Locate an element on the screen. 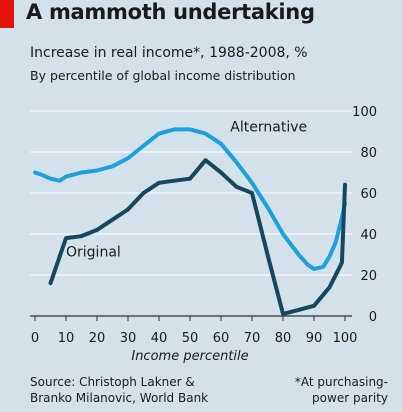 Image resolution: width=402 pixels, height=412 pixels. x-tick-label-80: 80 is located at coordinates (283, 338).